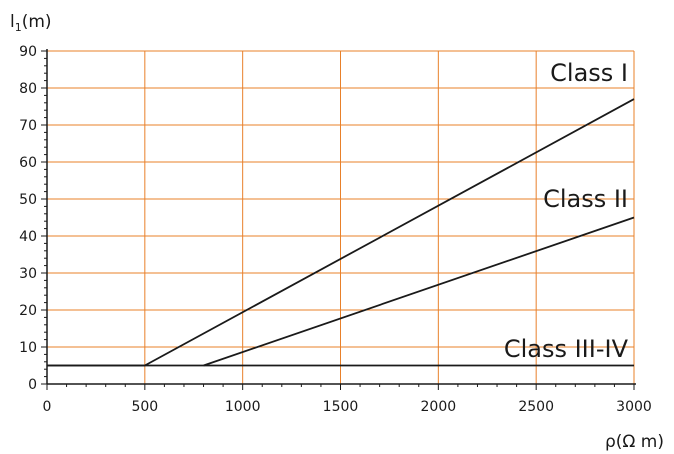  I want to click on y-tick-label-60: 60, so click(28, 163).